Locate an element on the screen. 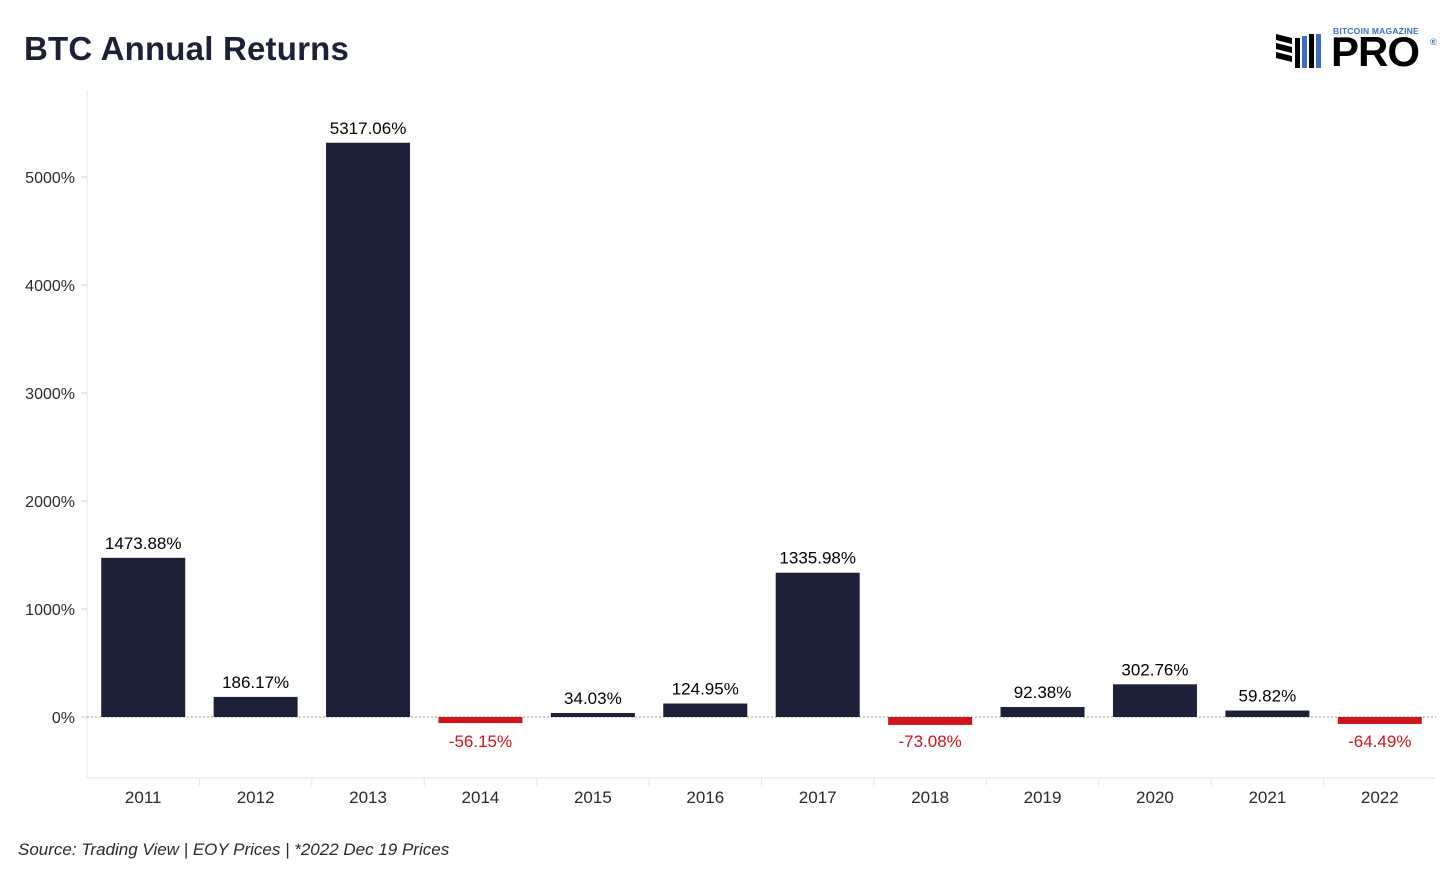 This screenshot has width=1456, height=874. bar-2011 is located at coordinates (143, 637).